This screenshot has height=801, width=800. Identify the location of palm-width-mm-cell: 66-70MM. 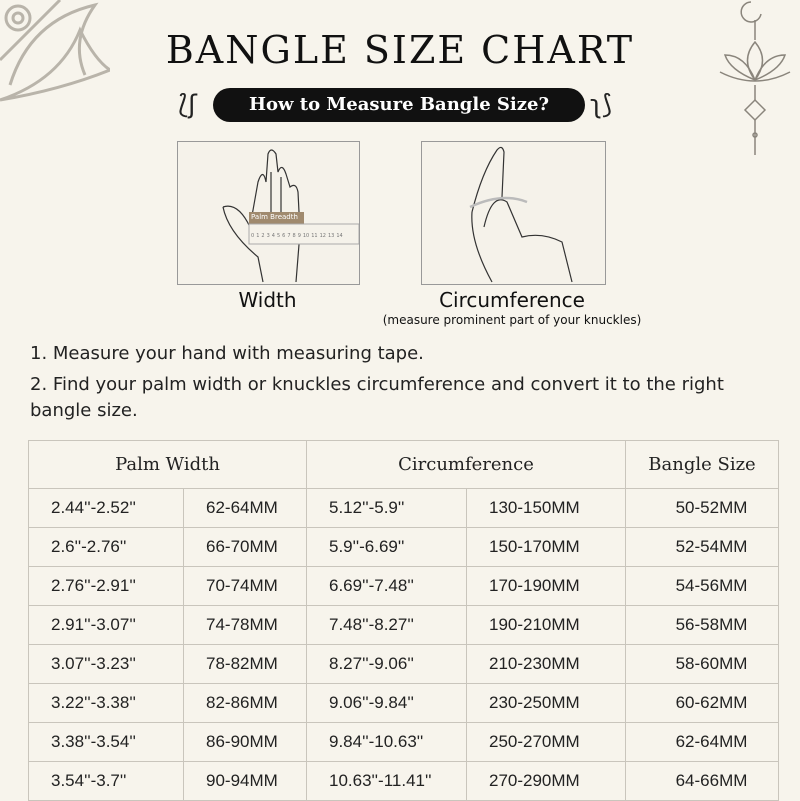
(245, 547).